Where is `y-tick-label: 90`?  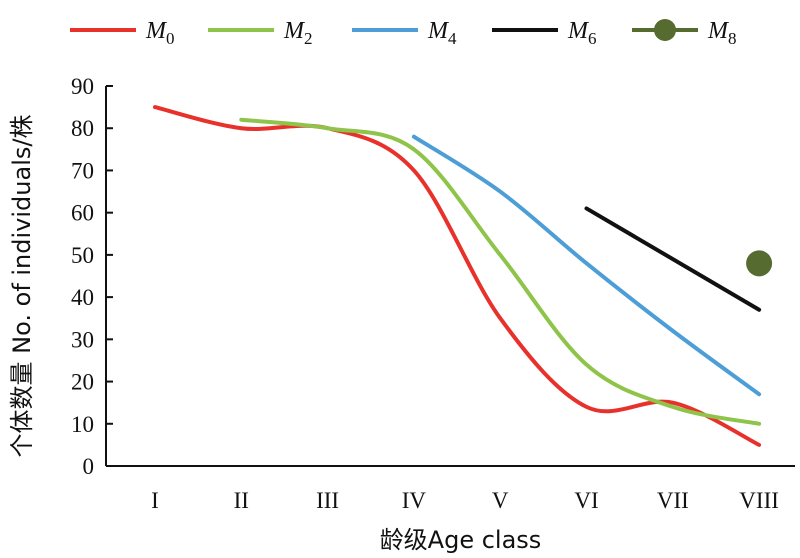 y-tick-label: 90 is located at coordinates (82, 86).